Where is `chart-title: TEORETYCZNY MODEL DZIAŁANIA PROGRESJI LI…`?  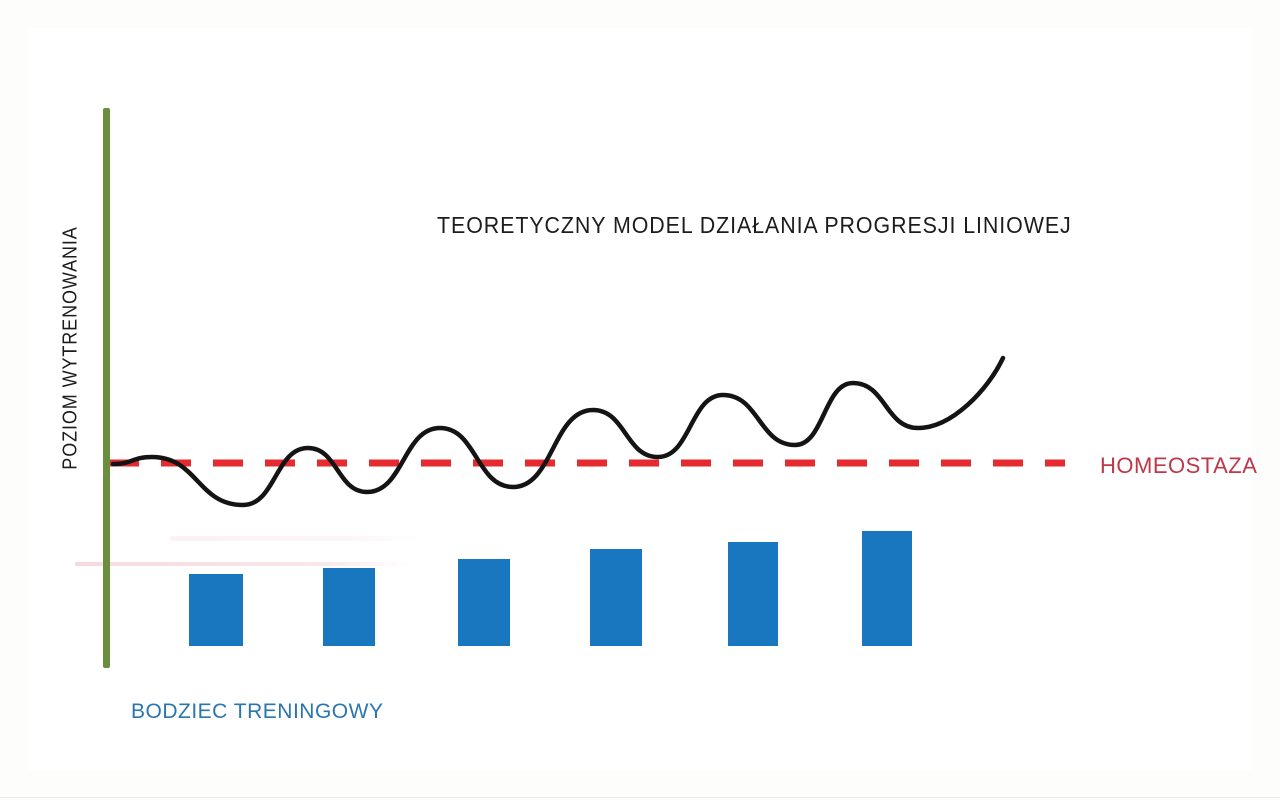
chart-title: TEORETYCZNY MODEL DZIAŁANIA PROGRESJI LI… is located at coordinates (754, 225).